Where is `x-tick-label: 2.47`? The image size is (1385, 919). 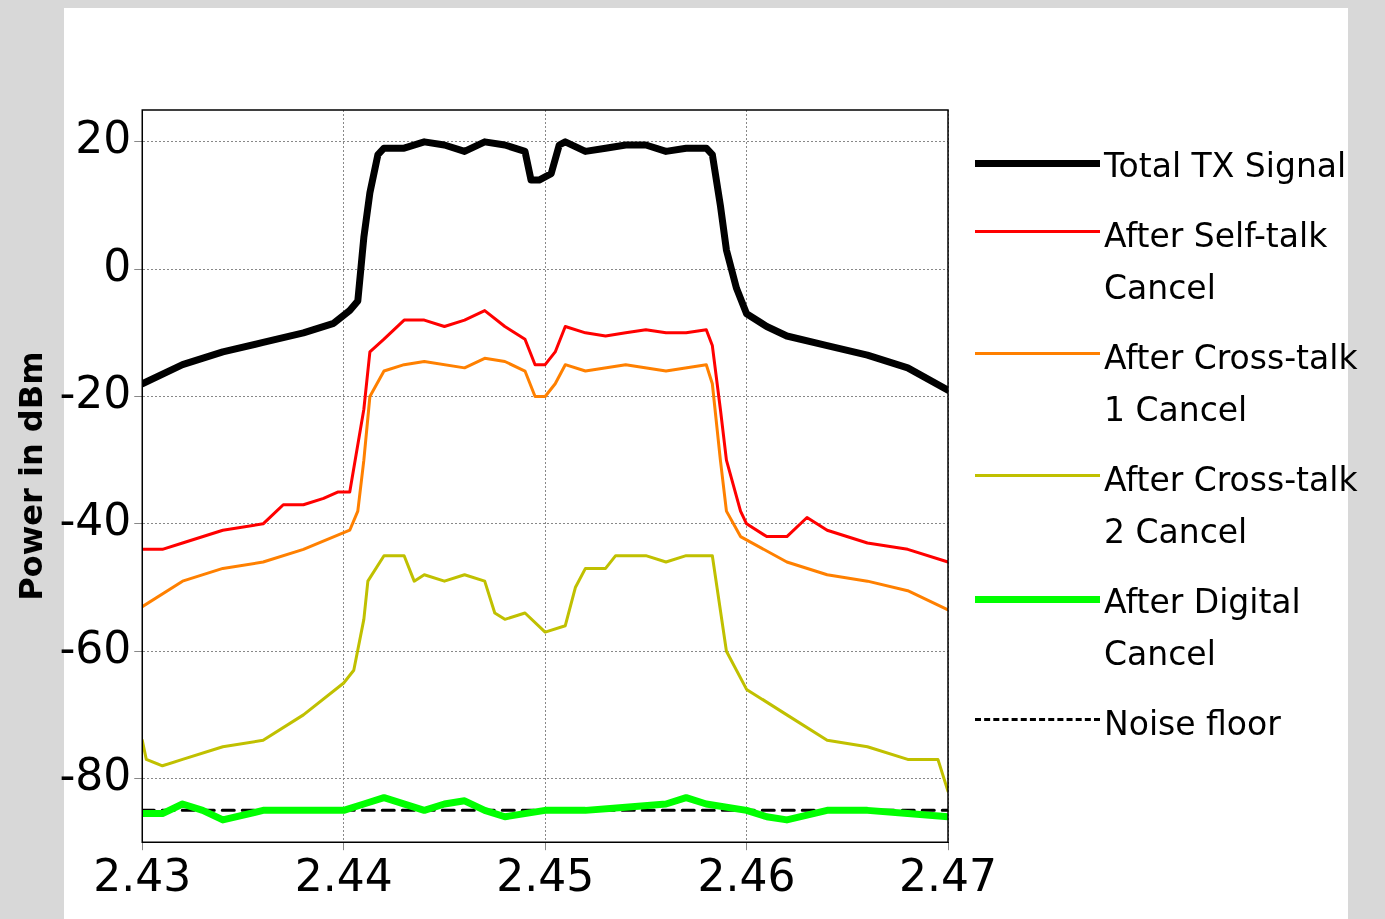
x-tick-label: 2.47 is located at coordinates (948, 876).